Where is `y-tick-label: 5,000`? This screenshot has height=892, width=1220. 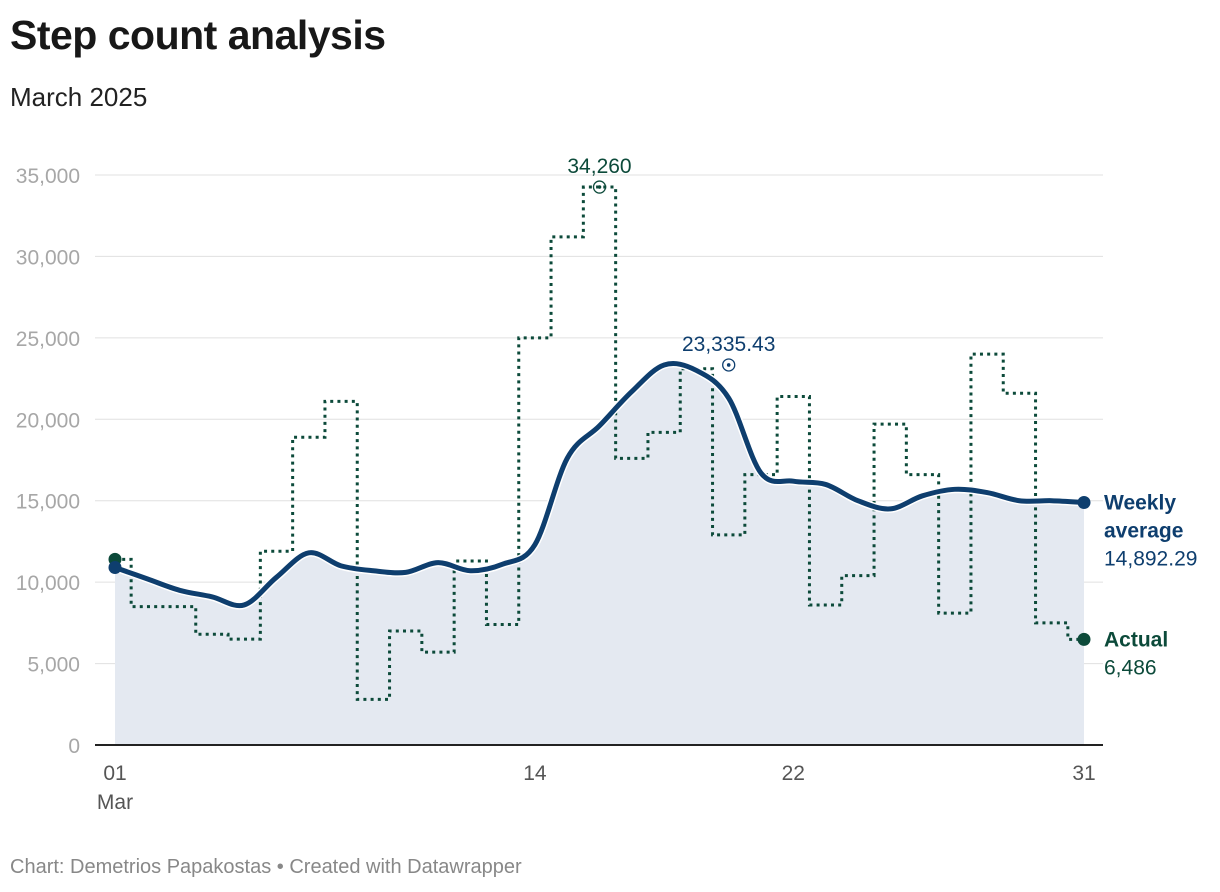 y-tick-label: 5,000 is located at coordinates (53, 665).